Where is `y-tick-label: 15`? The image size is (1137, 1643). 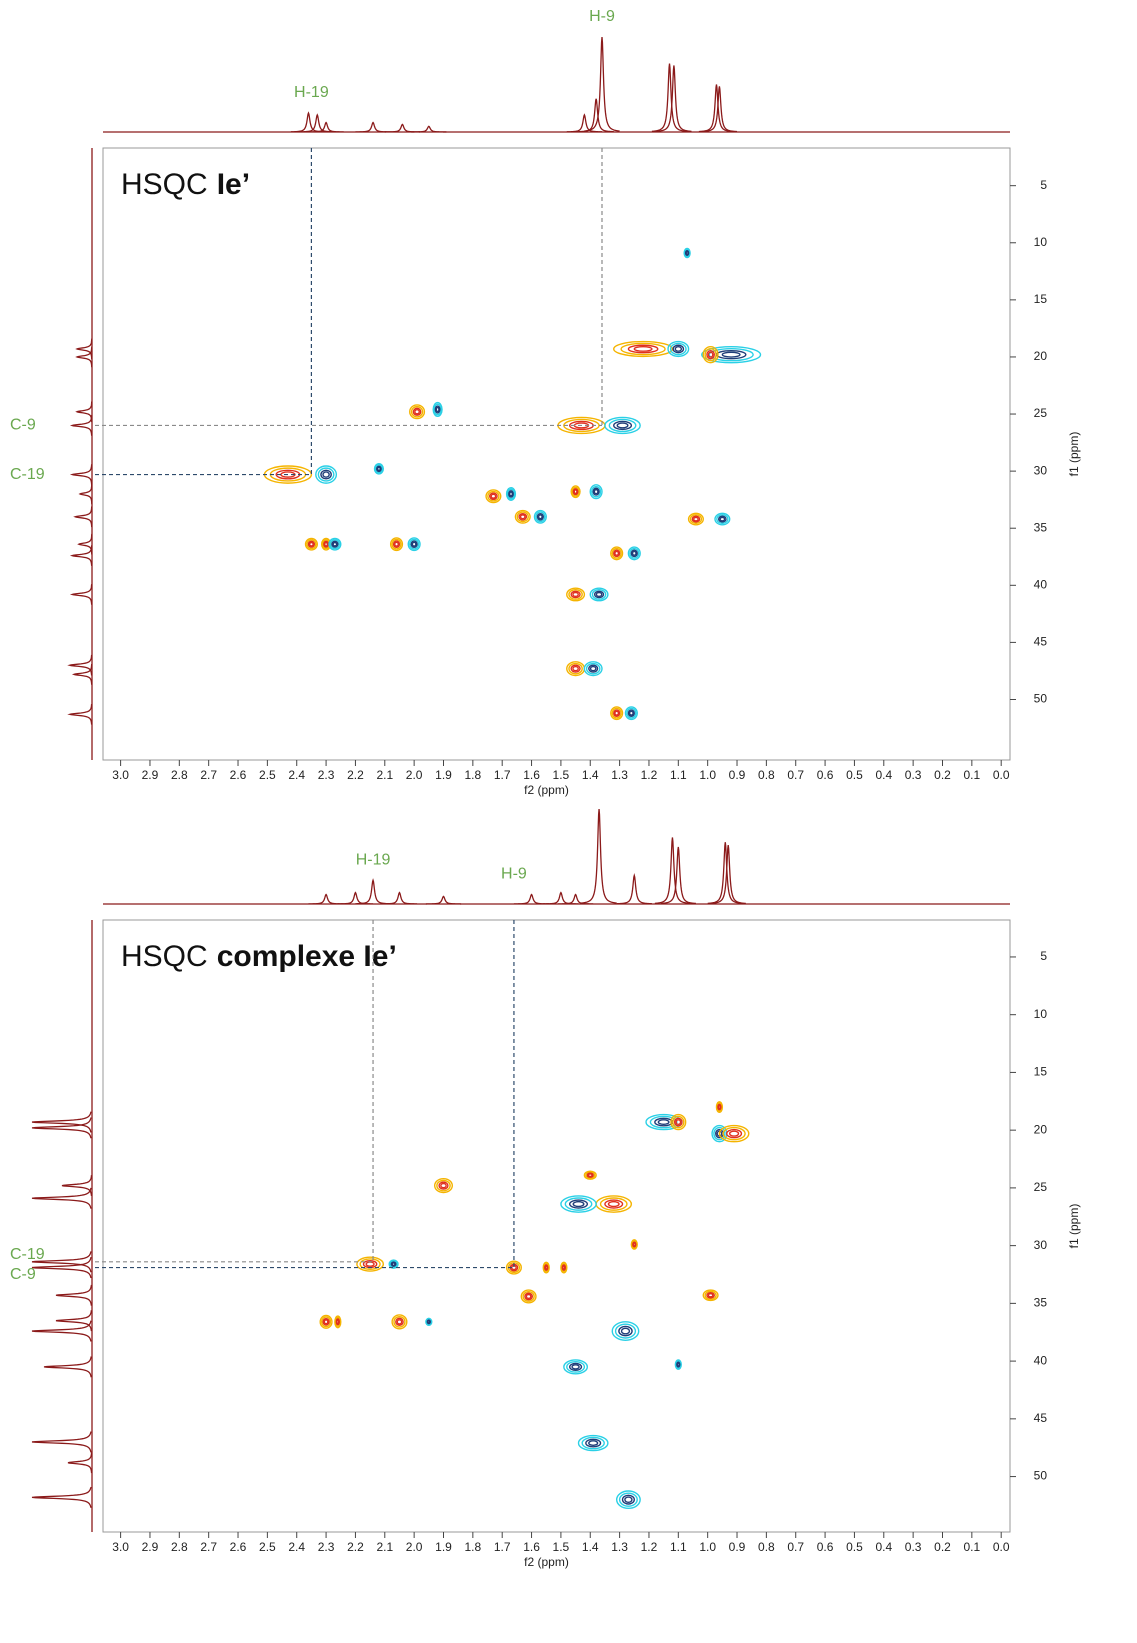 y-tick-label: 15 is located at coordinates (1041, 1072).